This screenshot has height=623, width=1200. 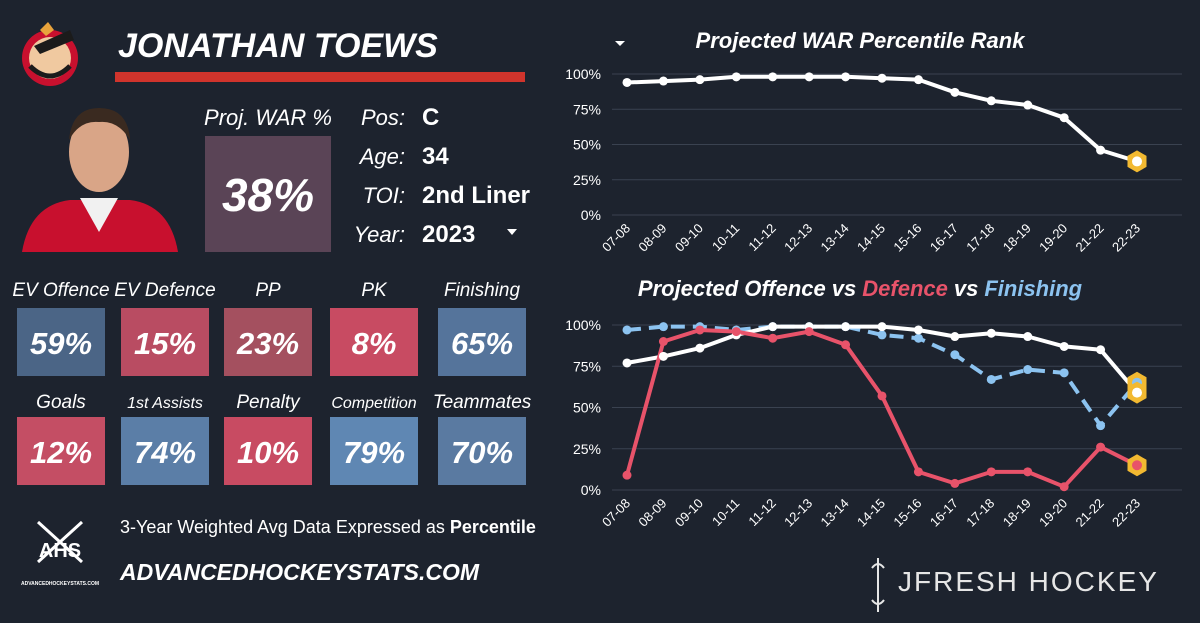 What do you see at coordinates (320, 77) in the screenshot?
I see `name-underline` at bounding box center [320, 77].